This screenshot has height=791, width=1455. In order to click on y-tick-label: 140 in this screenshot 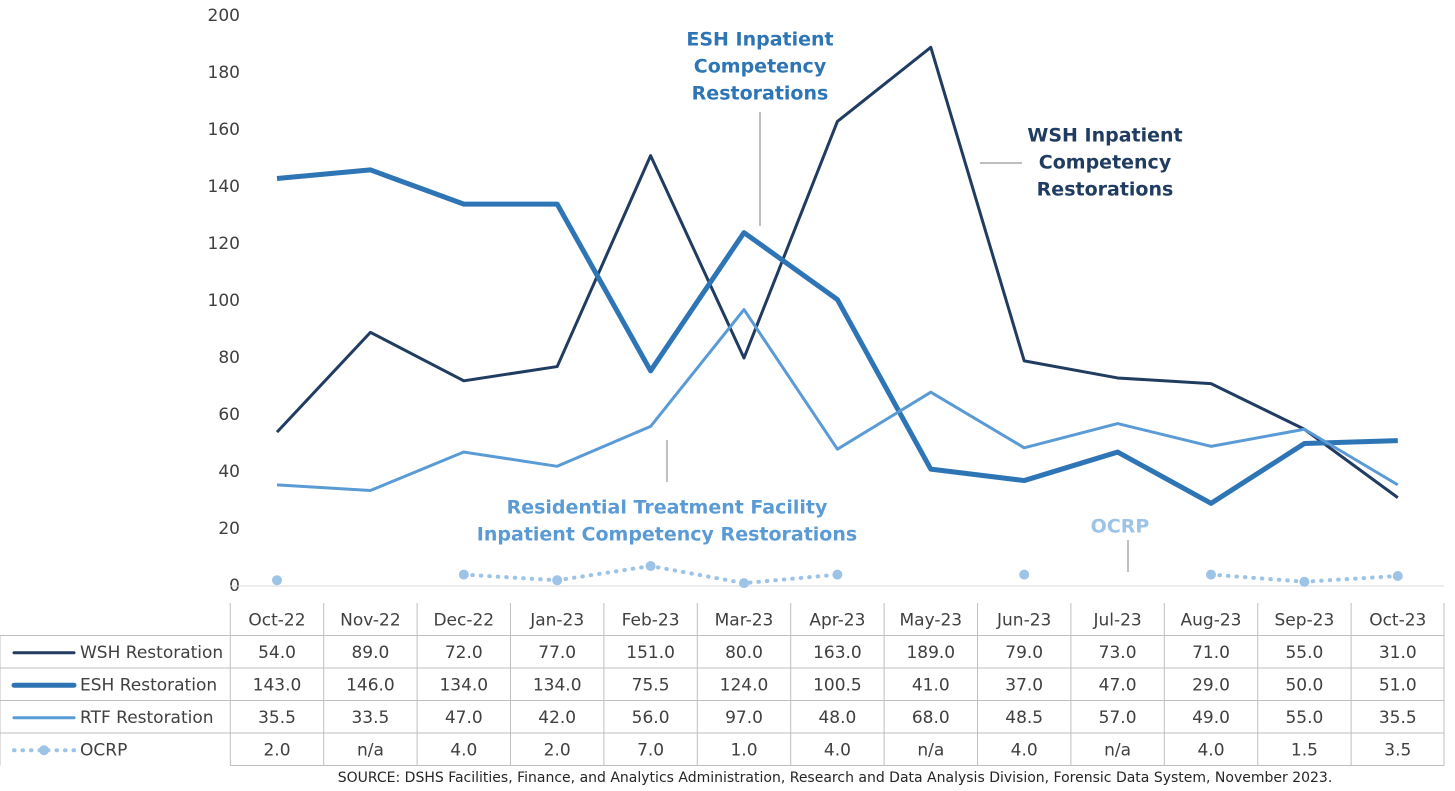, I will do `click(224, 187)`.